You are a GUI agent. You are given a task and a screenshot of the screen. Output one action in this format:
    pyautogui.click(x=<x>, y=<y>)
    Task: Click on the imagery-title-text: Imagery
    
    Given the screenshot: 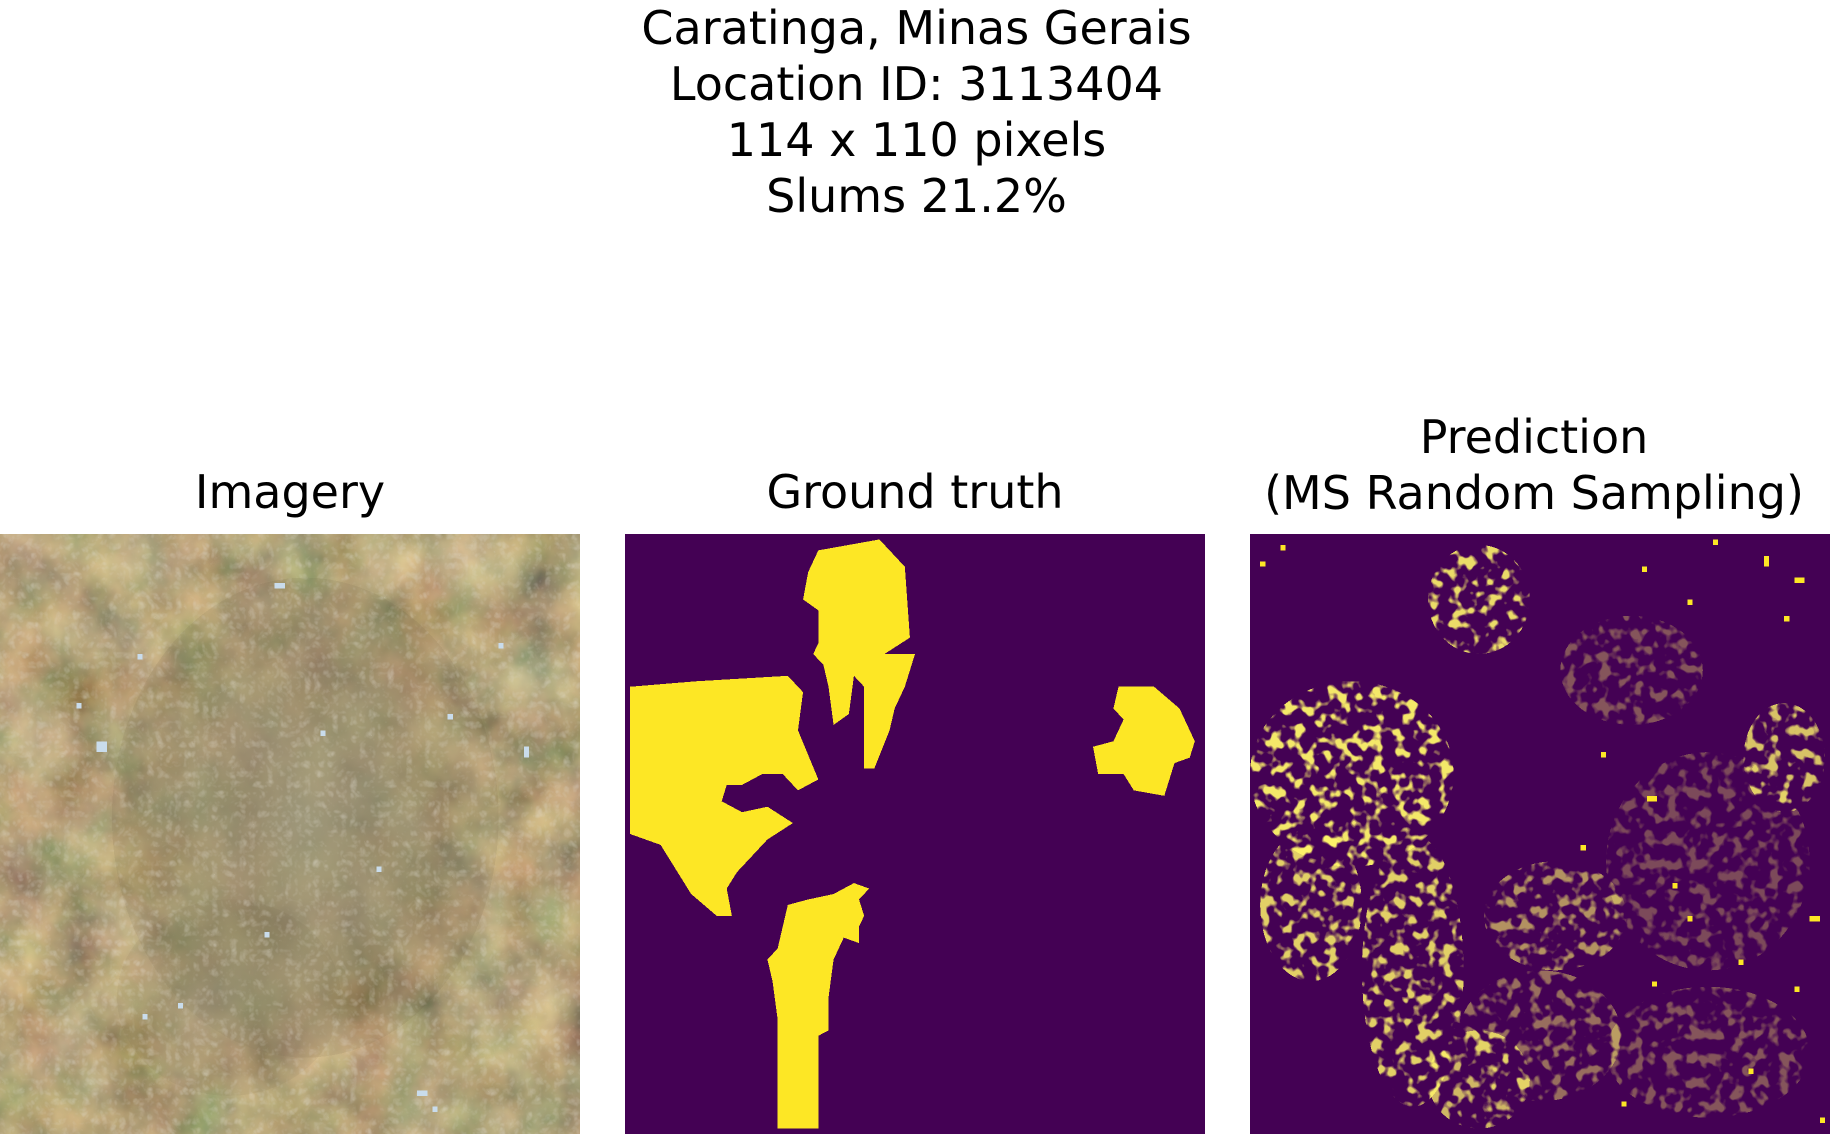 What is the action you would take?
    pyautogui.click(x=290, y=492)
    